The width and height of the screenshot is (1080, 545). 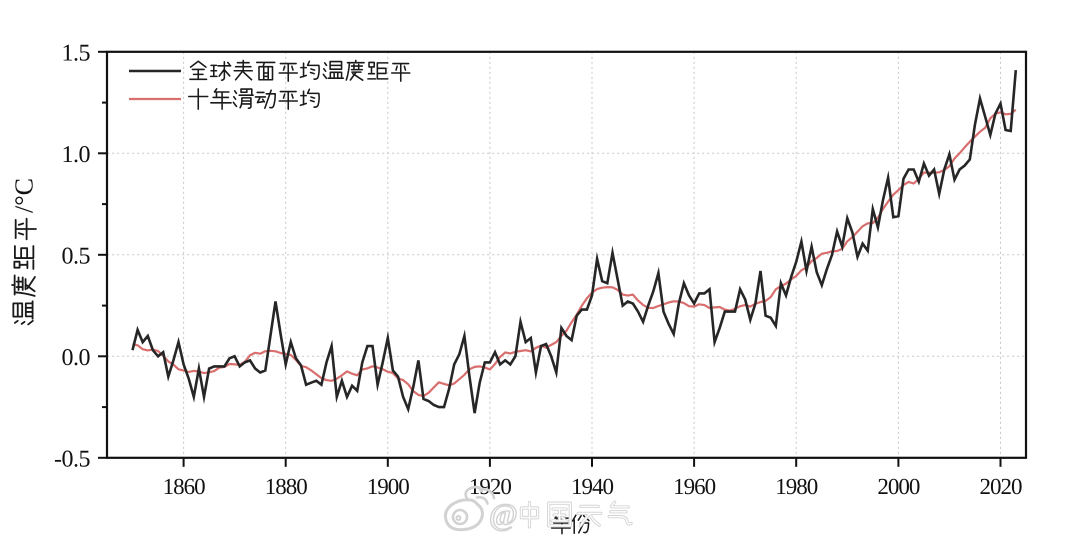 What do you see at coordinates (796, 486) in the screenshot?
I see `svg-text: 1980` at bounding box center [796, 486].